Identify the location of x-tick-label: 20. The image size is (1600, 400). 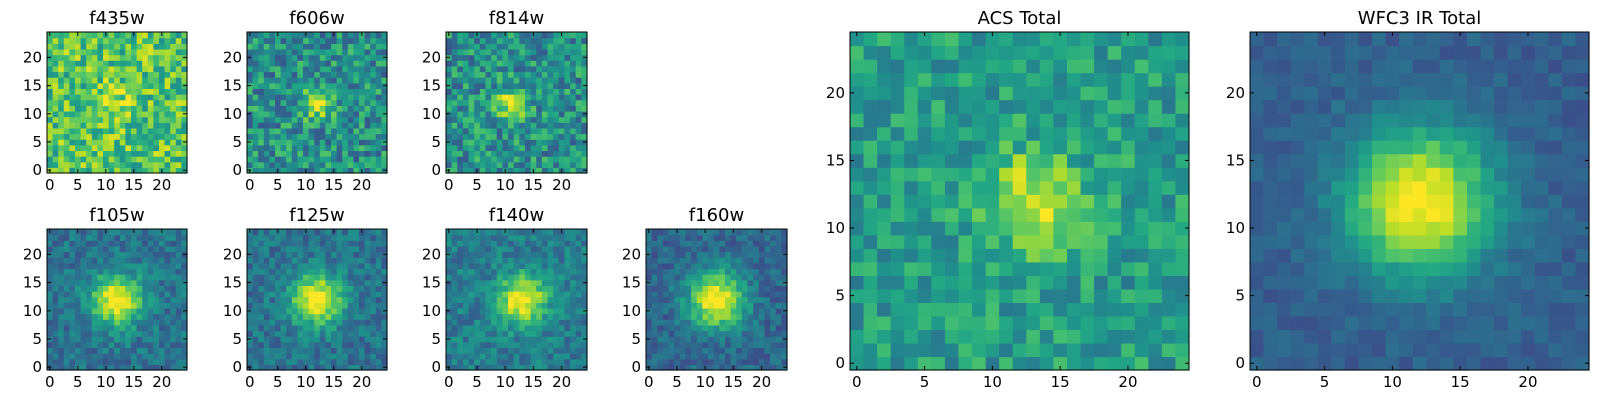
(361, 382).